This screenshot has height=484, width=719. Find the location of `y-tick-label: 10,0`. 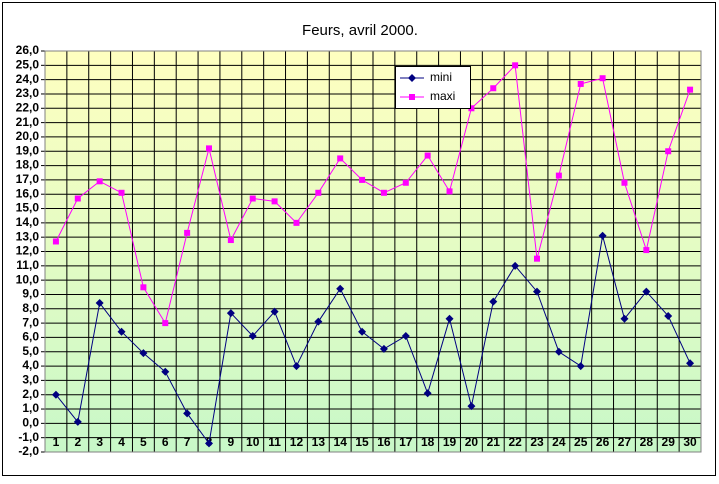

y-tick-label: 10,0 is located at coordinates (28, 279).